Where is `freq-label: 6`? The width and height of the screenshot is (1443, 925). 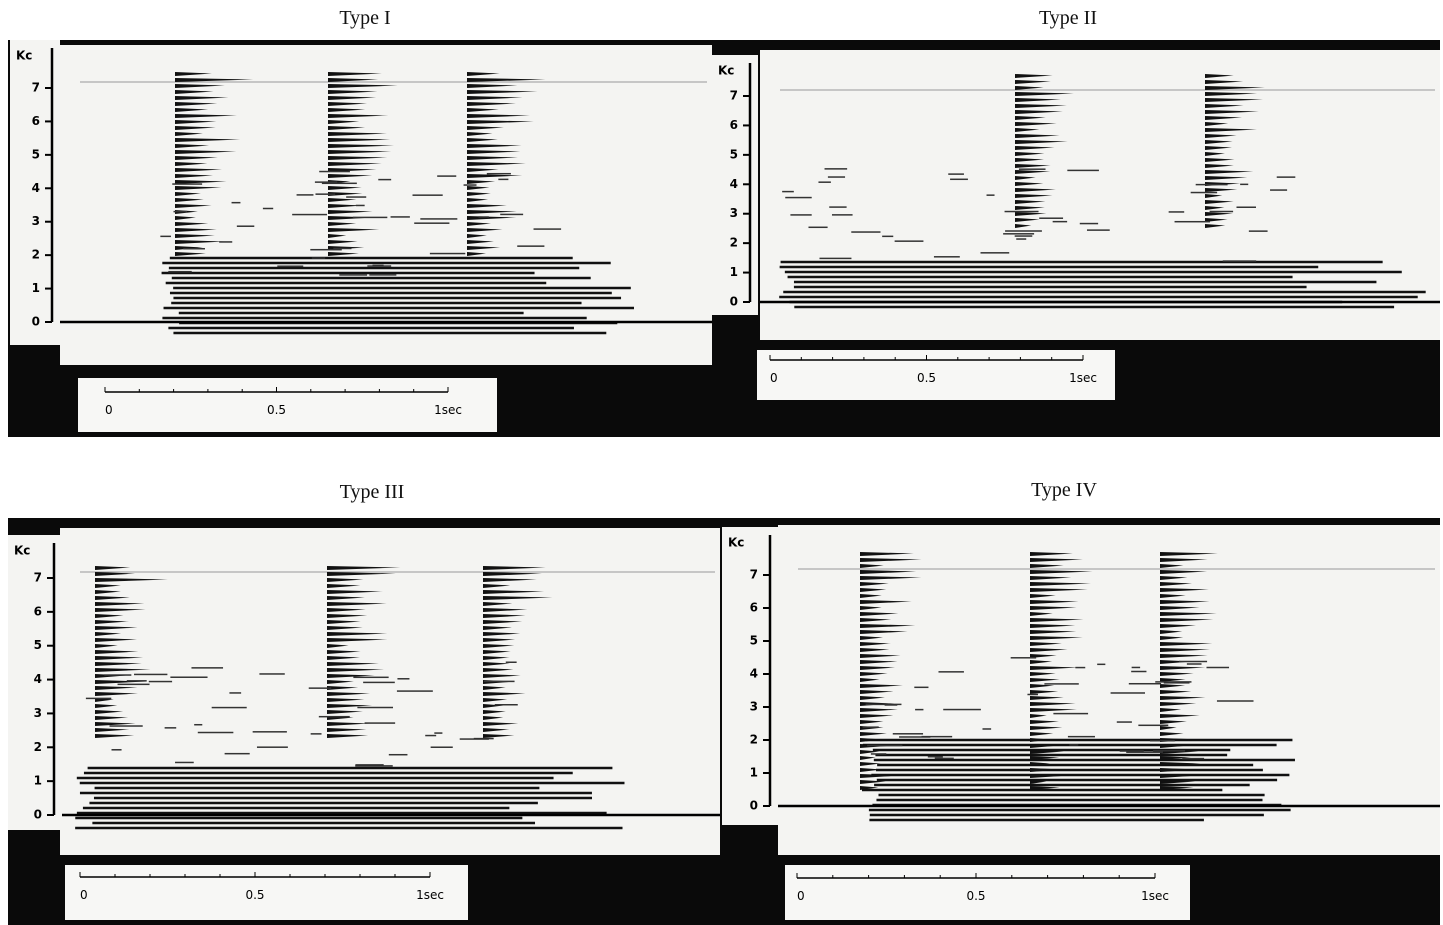
freq-label: 6 is located at coordinates (734, 125).